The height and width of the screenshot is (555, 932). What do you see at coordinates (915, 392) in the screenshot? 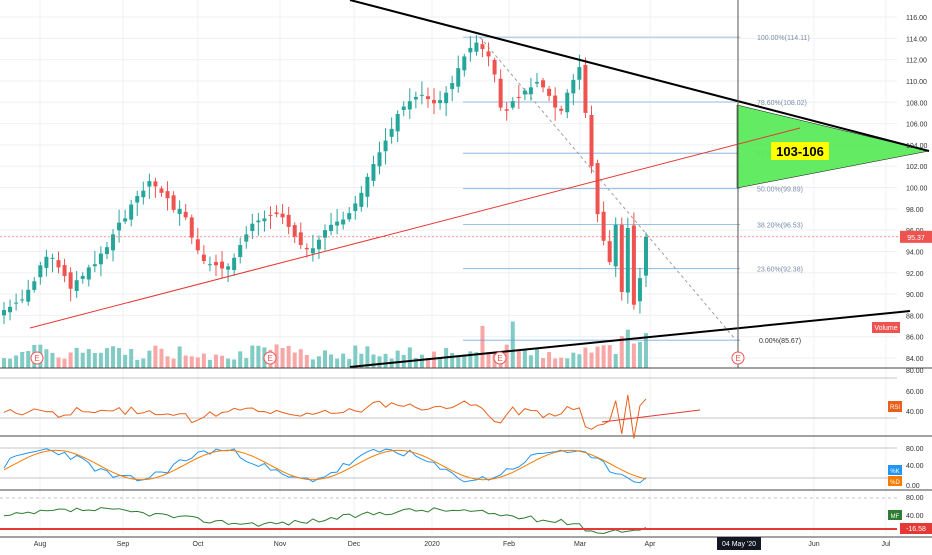
I see `rsi-axis-tick: 60.00` at bounding box center [915, 392].